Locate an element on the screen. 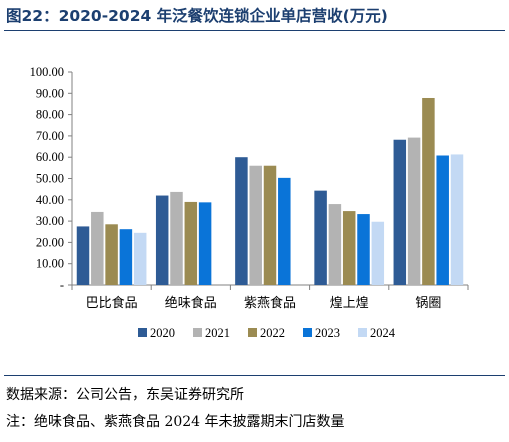  y-tick-label: 40.00 is located at coordinates (50, 200).